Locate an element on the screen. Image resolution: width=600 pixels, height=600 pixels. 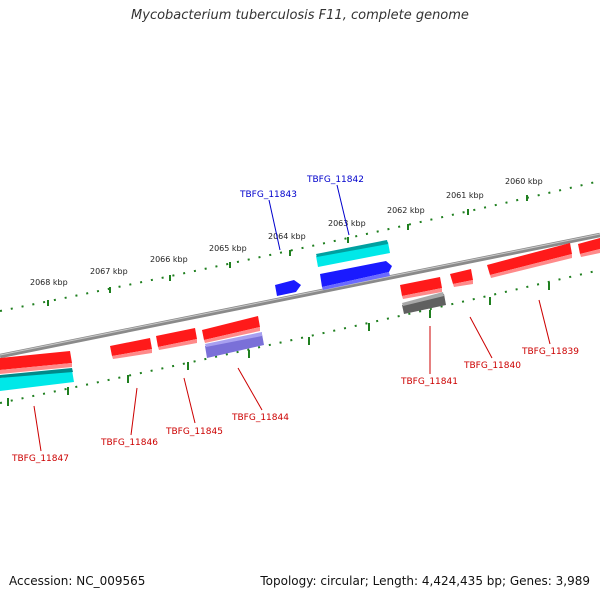
gene-label: TBFG_11839 is located at coordinates (550, 352).